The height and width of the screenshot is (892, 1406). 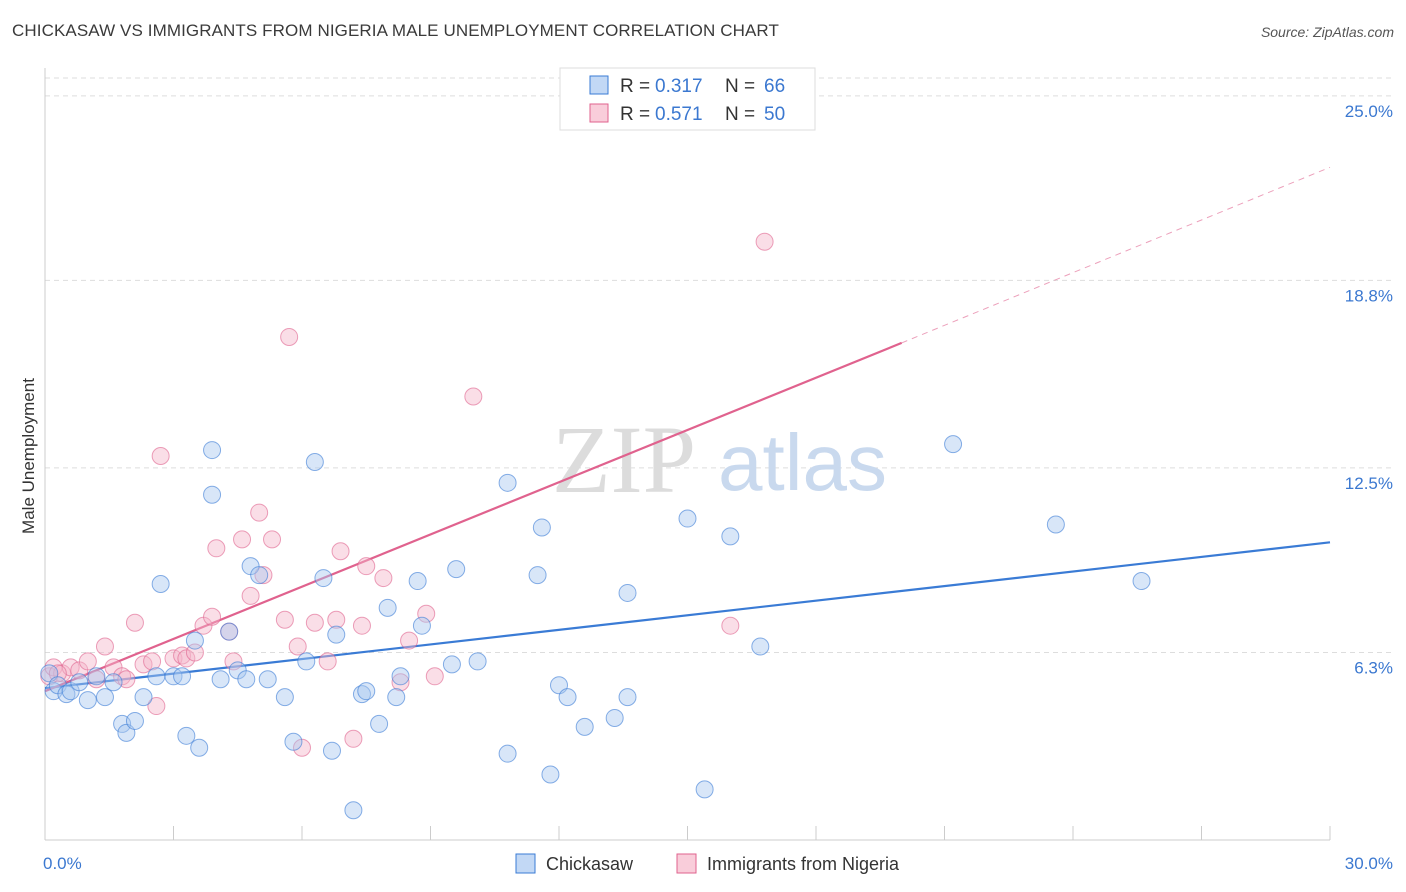 What do you see at coordinates (1373, 667) in the screenshot?
I see `y-tick-label: 6.3%` at bounding box center [1373, 667].